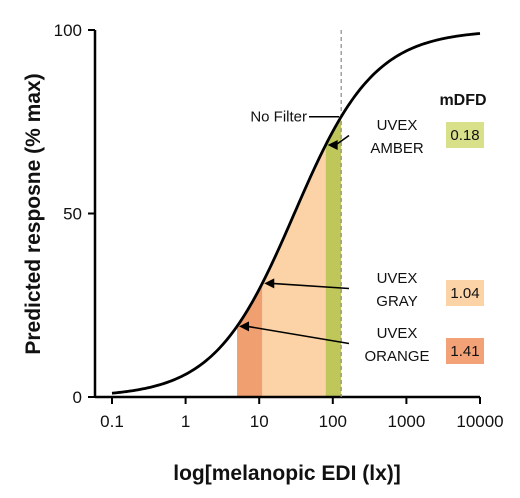  I want to click on mdfd-value: 1.04, so click(464, 293).